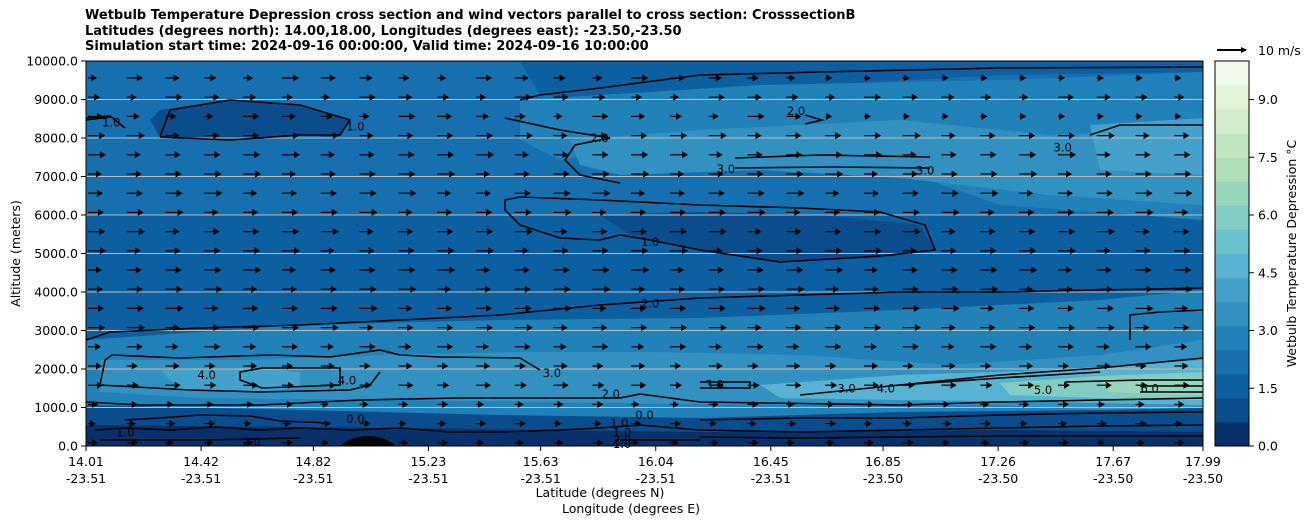 Image resolution: width=1312 pixels, height=526 pixels. Describe the element at coordinates (347, 381) in the screenshot. I see `contour-label: 4.0` at that location.